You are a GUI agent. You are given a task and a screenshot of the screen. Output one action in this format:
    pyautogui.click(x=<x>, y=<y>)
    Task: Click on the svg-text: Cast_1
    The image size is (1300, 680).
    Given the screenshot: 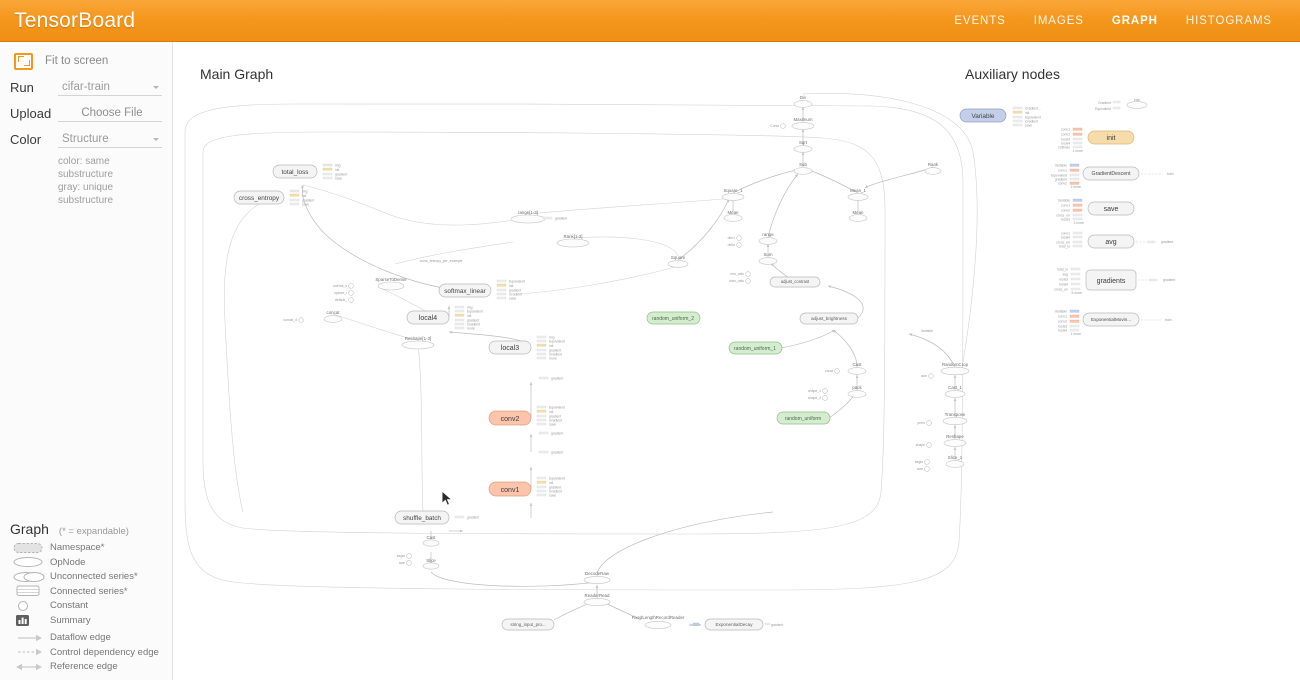 What is the action you would take?
    pyautogui.click(x=955, y=387)
    